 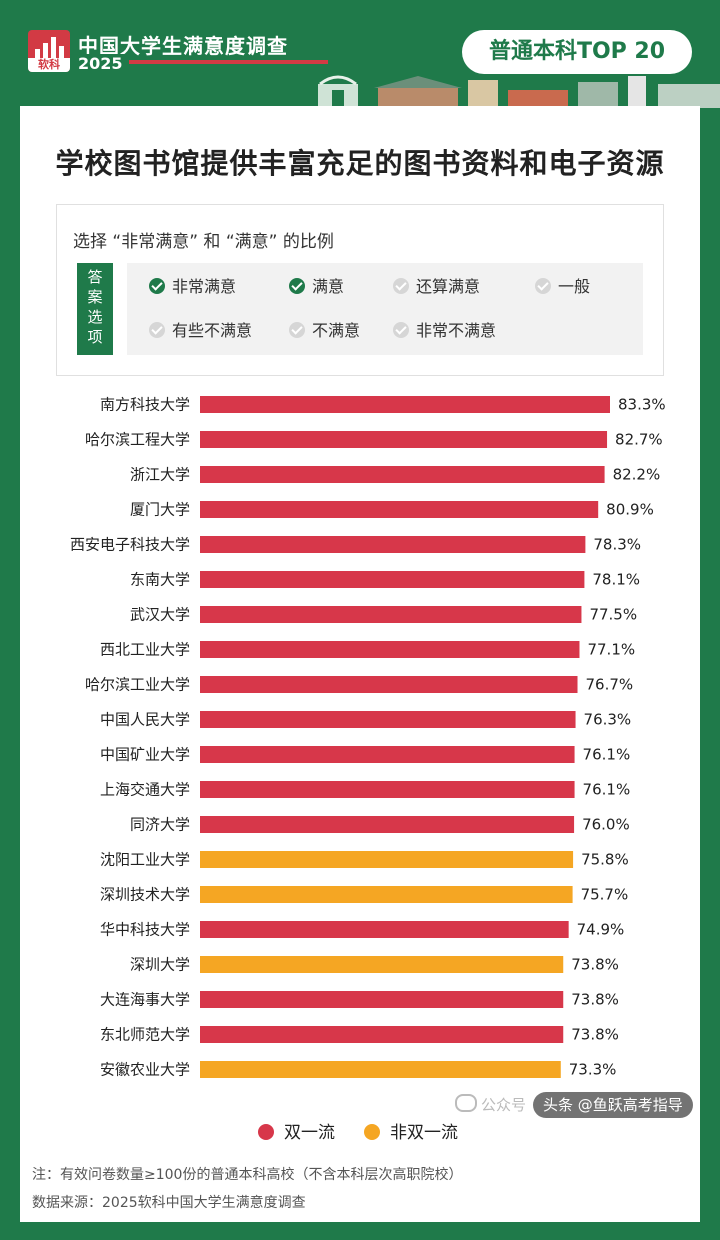 What do you see at coordinates (637, 475) in the screenshot?
I see `value-label: 82.2%` at bounding box center [637, 475].